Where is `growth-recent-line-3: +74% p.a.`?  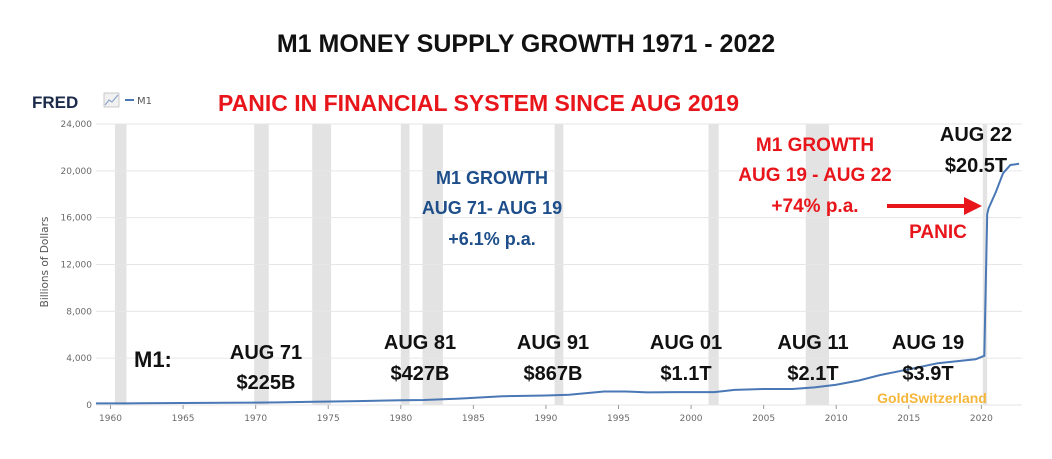
growth-recent-line-3: +74% p.a. is located at coordinates (814, 206).